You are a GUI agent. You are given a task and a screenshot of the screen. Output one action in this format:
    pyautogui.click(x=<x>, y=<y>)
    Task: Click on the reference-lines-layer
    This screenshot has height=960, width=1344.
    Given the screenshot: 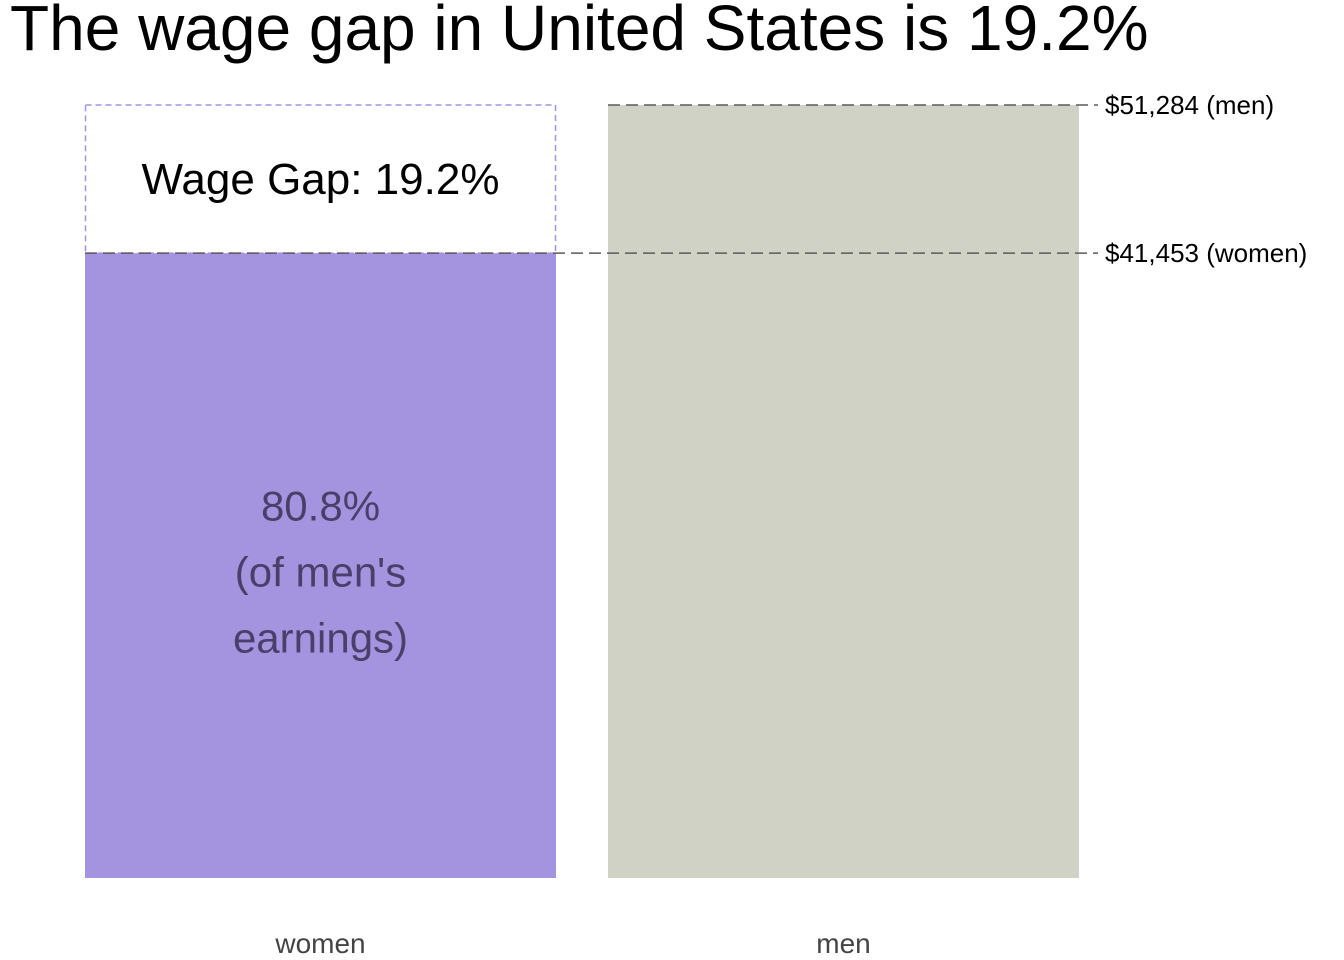 What is the action you would take?
    pyautogui.click(x=591, y=179)
    